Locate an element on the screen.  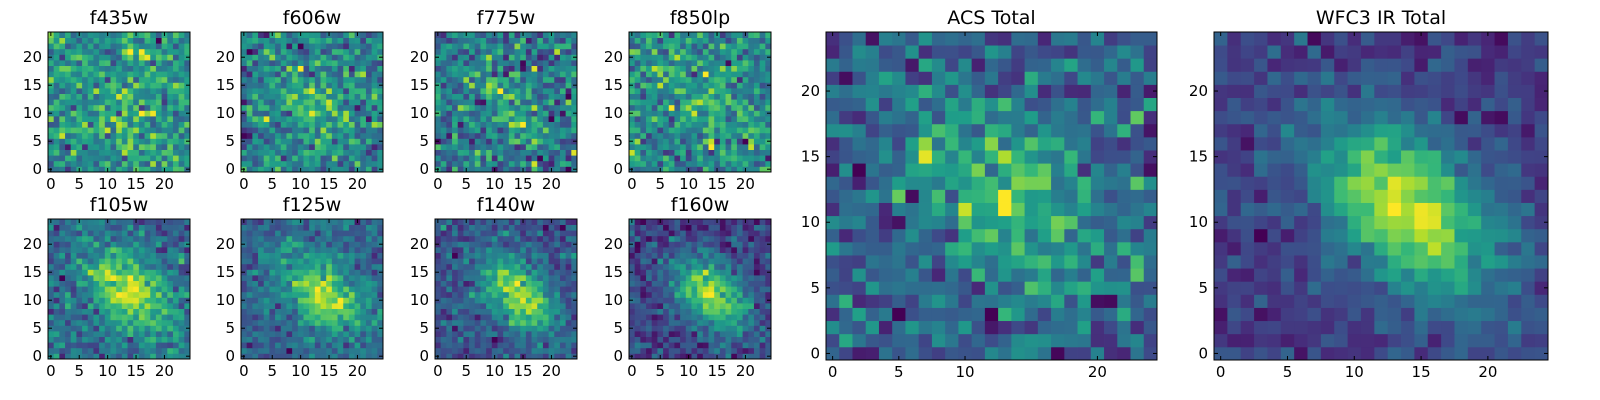
panel-title: f105w is located at coordinates (119, 205).